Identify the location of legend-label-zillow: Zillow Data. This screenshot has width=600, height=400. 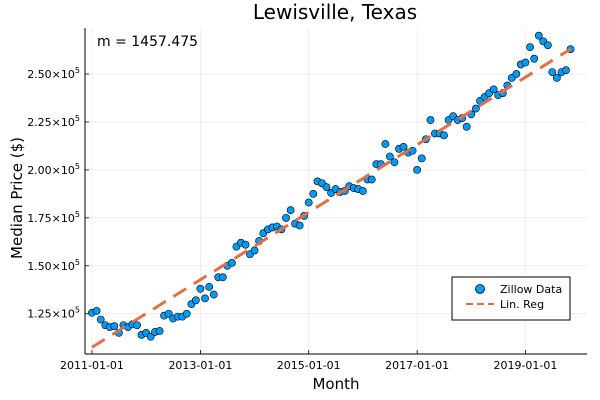
(531, 289).